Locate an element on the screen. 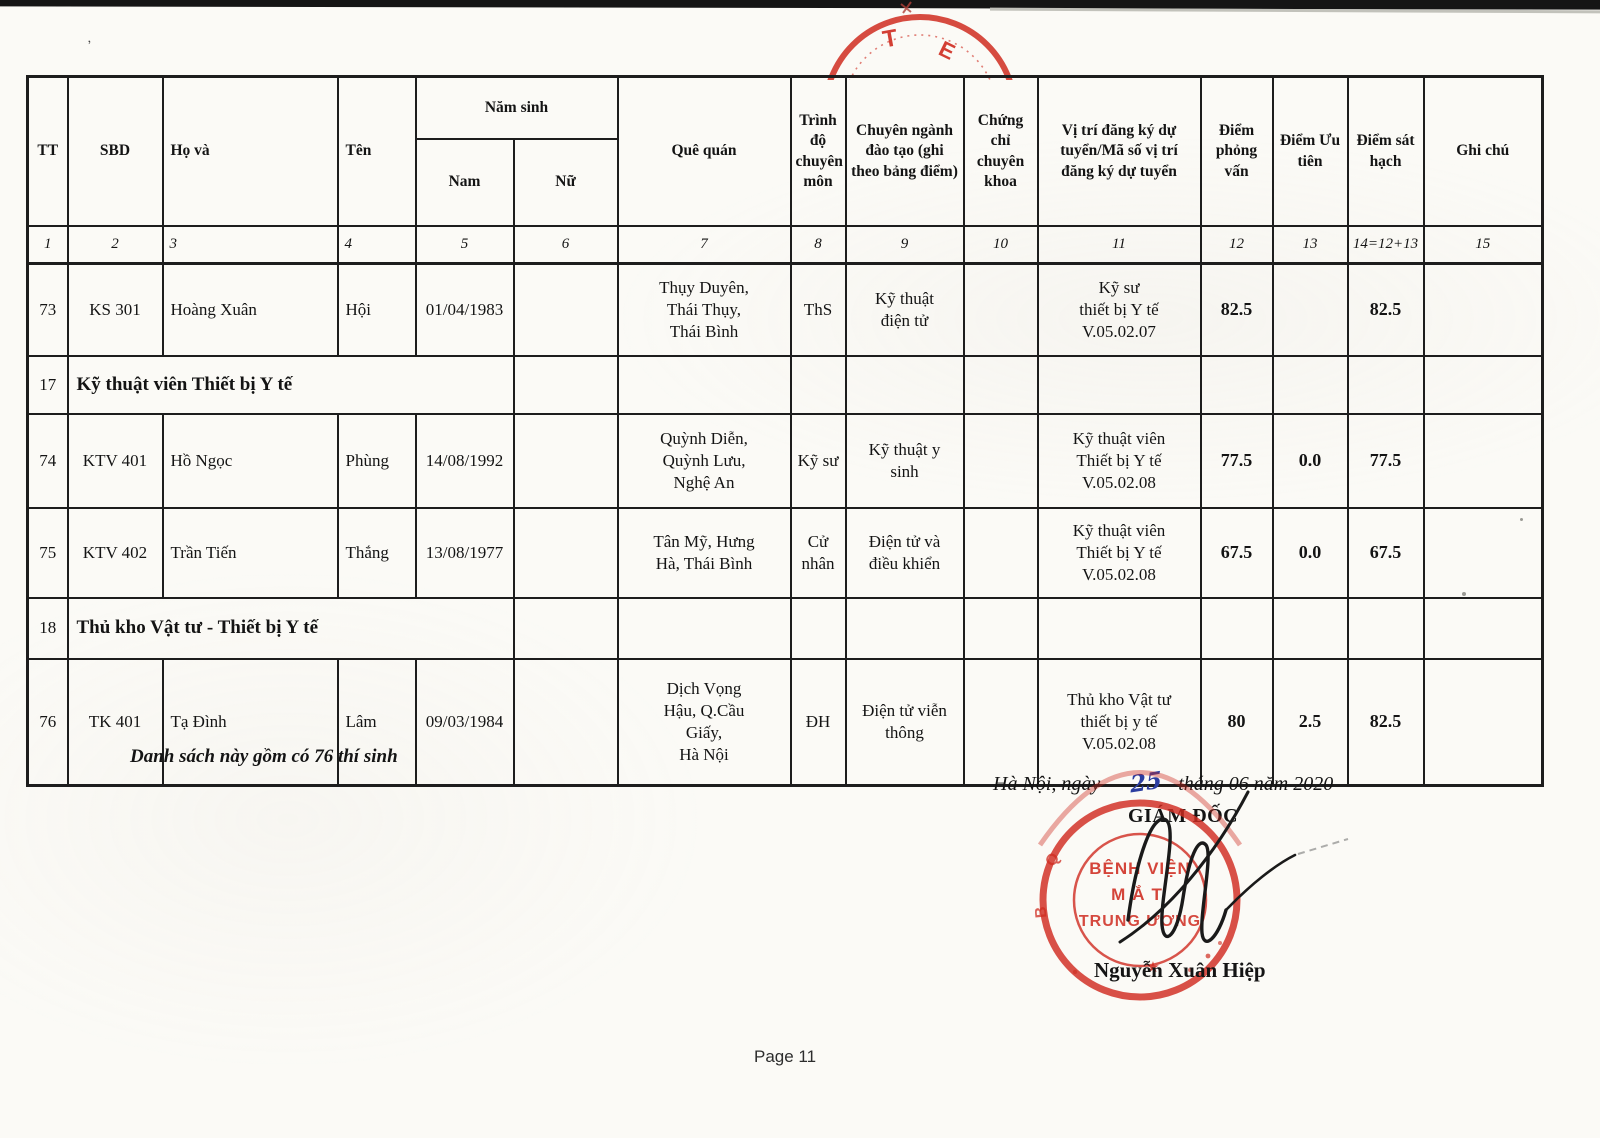 This screenshot has height=1138, width=1600. col-header-trinh-do: Trình độ chuyên môn is located at coordinates (818, 151).